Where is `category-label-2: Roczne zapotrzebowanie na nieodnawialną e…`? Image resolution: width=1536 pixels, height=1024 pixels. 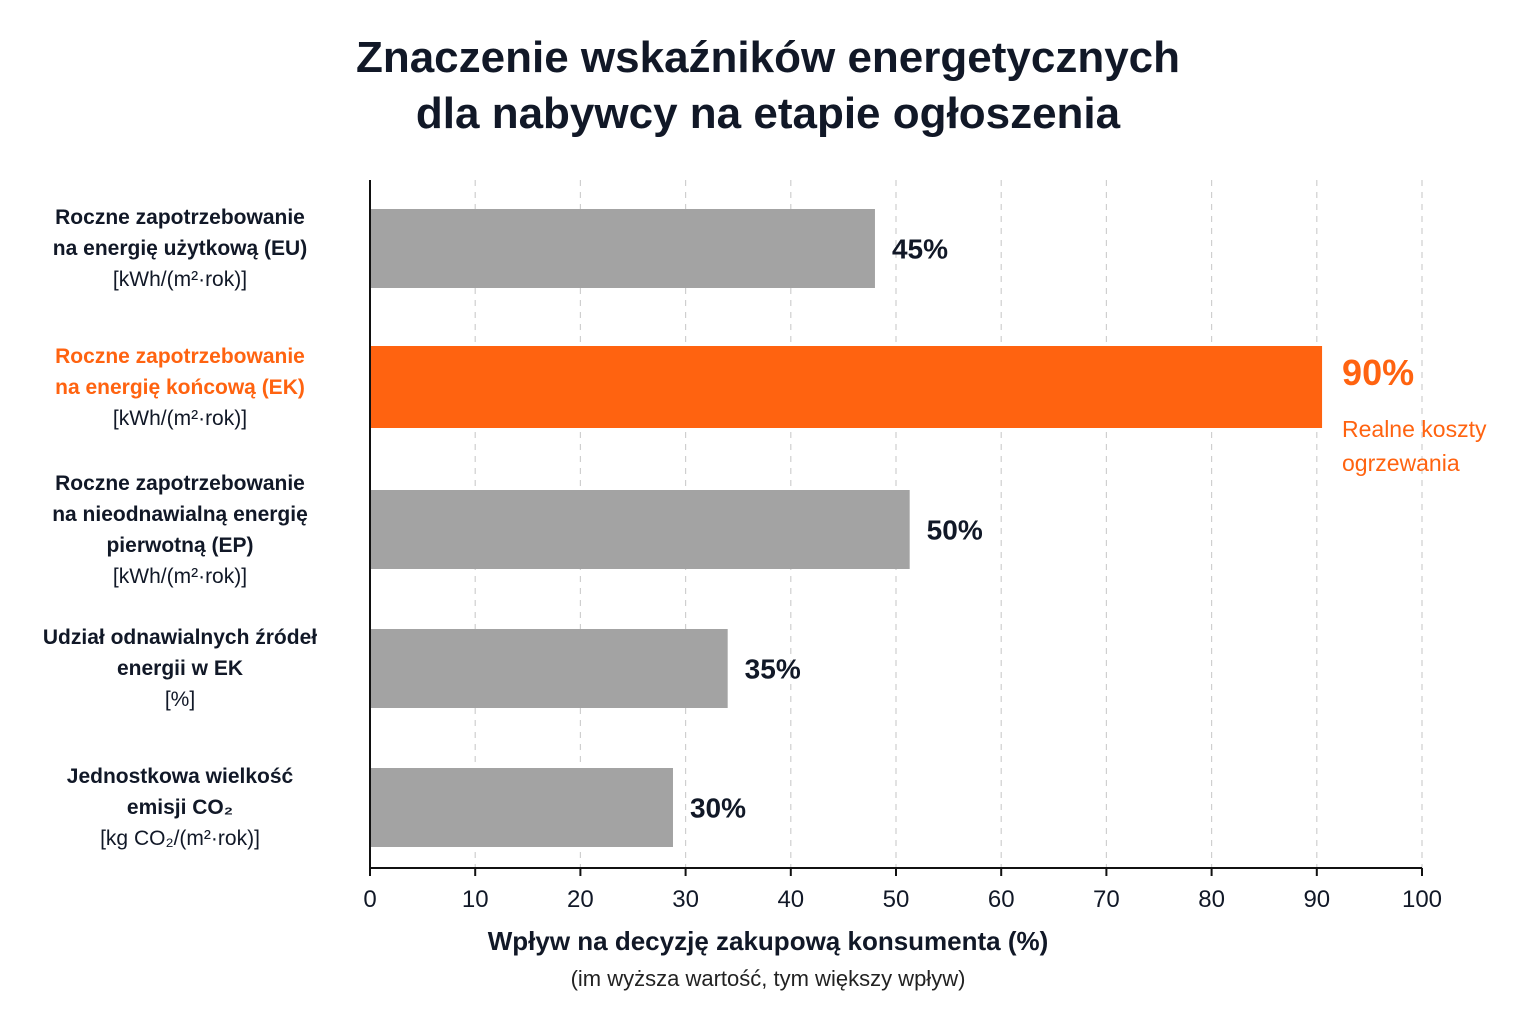
category-label-2: Roczne zapotrzebowanie na nieodnawialną e… is located at coordinates (180, 530).